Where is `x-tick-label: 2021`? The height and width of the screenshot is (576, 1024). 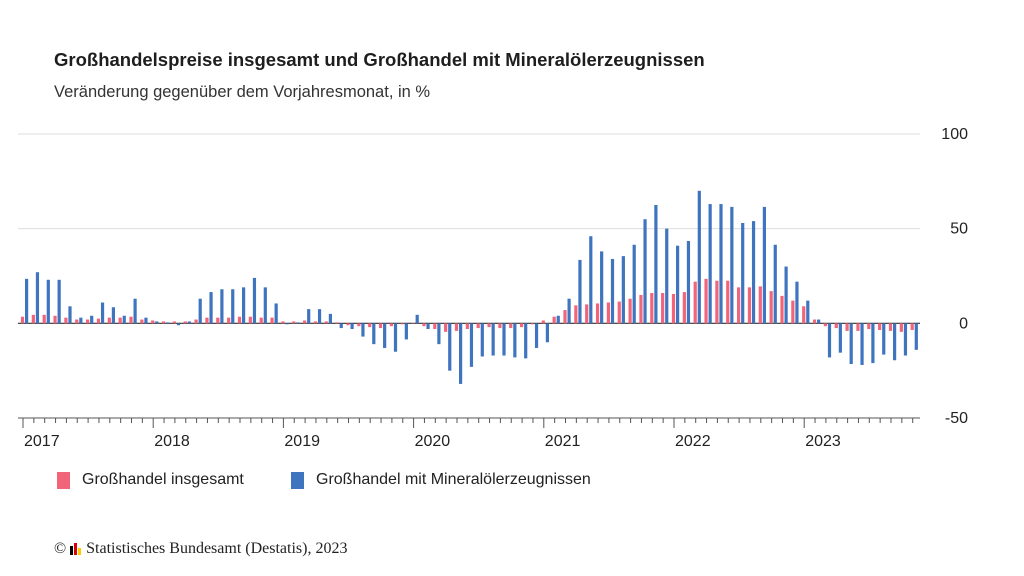 x-tick-label: 2021 is located at coordinates (563, 441).